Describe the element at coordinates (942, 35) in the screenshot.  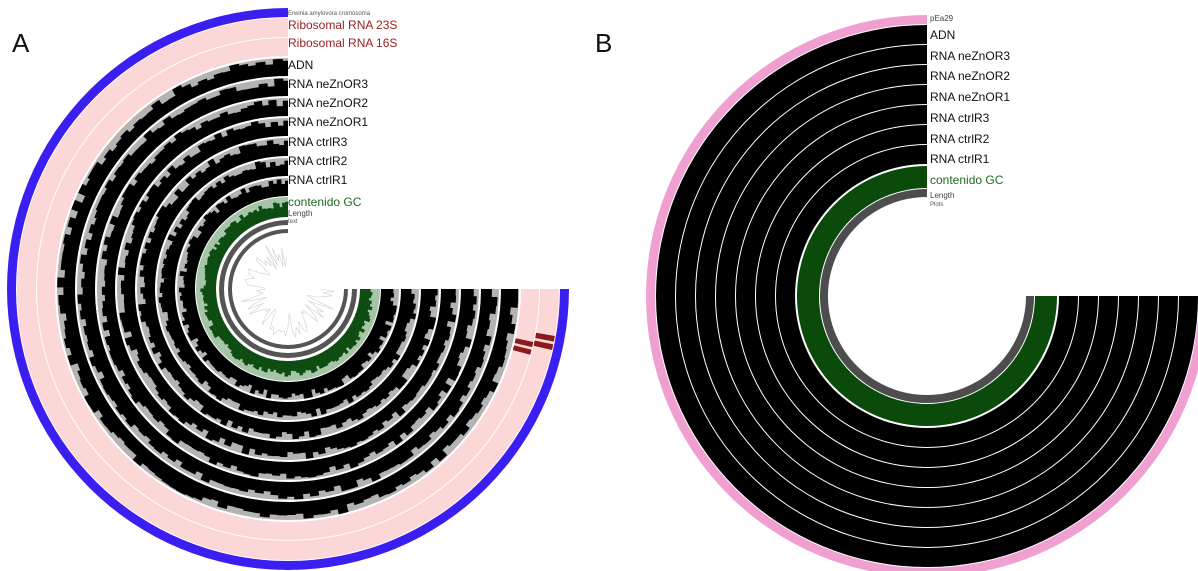
I see `panel-b-track-label: ADN` at that location.